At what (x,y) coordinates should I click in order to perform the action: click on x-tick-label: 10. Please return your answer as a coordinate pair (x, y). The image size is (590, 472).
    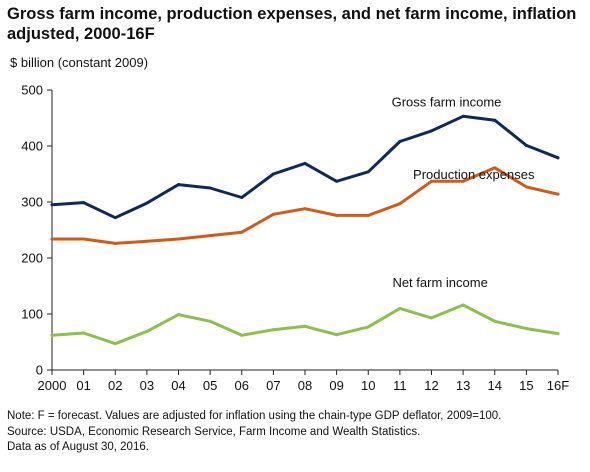
    Looking at the image, I should click on (368, 385).